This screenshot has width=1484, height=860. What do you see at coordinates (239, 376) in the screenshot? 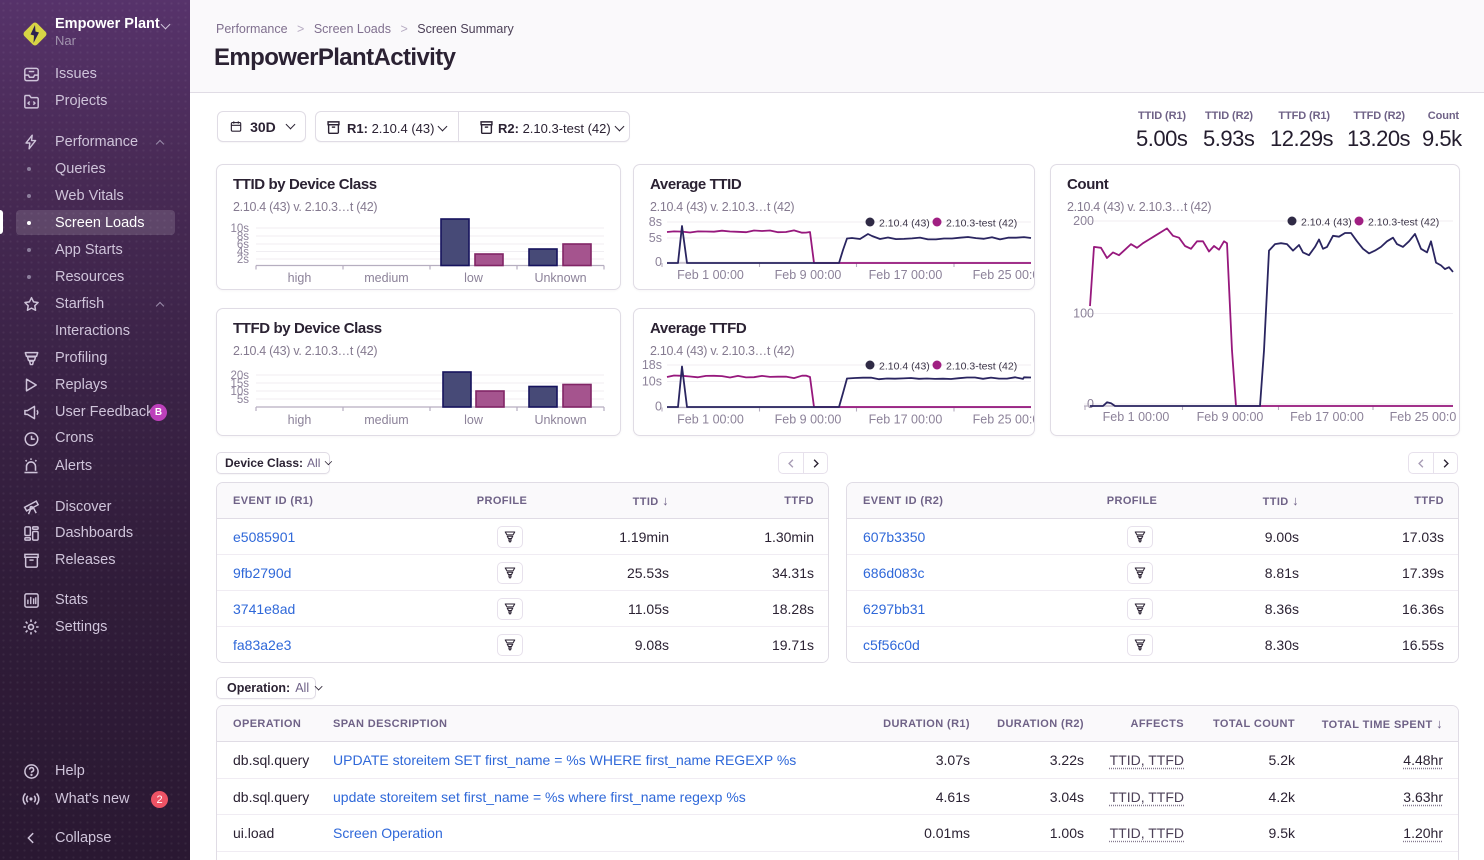
I see `svg-text: 20s` at bounding box center [239, 376].